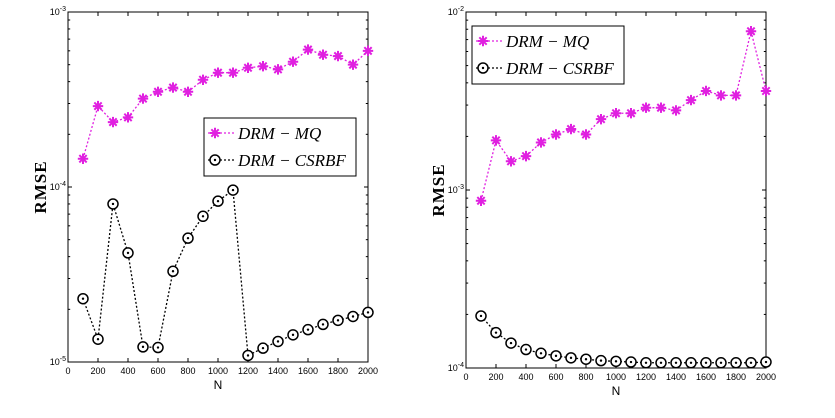 The height and width of the screenshot is (418, 835). Describe the element at coordinates (623, 339) in the screenshot. I see `series-drm-csrbf` at that location.